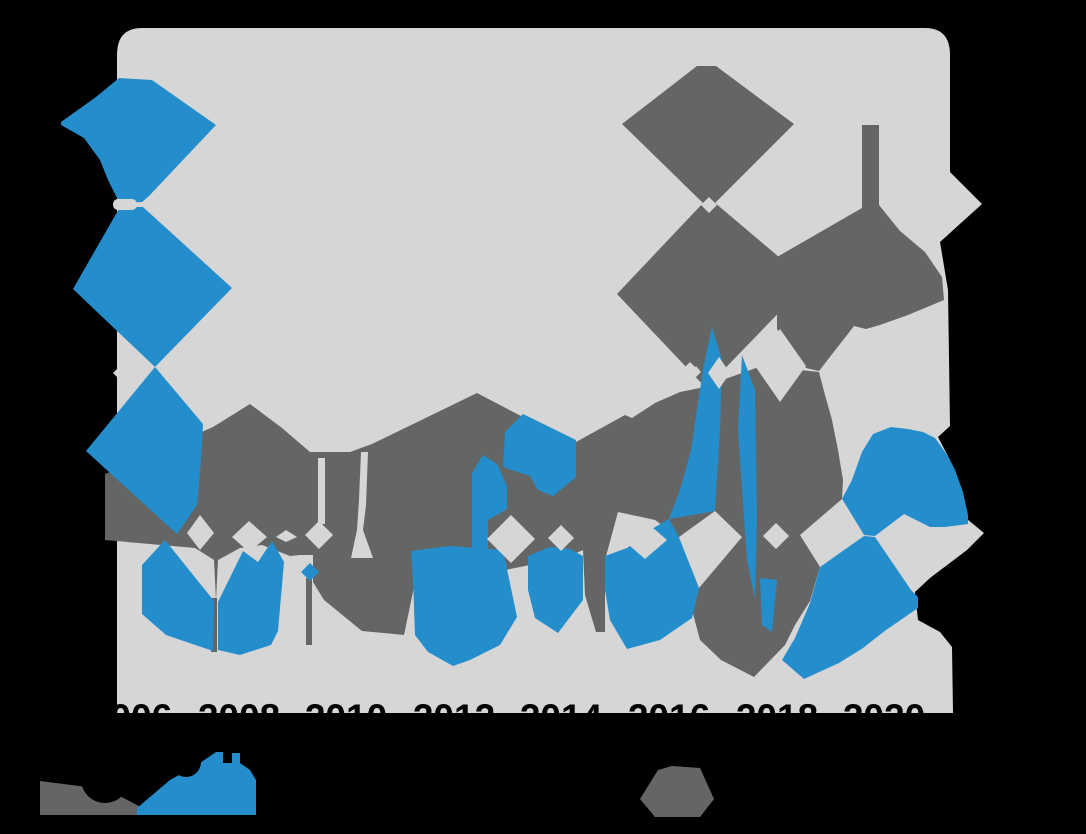 The width and height of the screenshot is (1086, 834). What do you see at coordinates (669, 717) in the screenshot?
I see `svg-text: 2016` at bounding box center [669, 717].